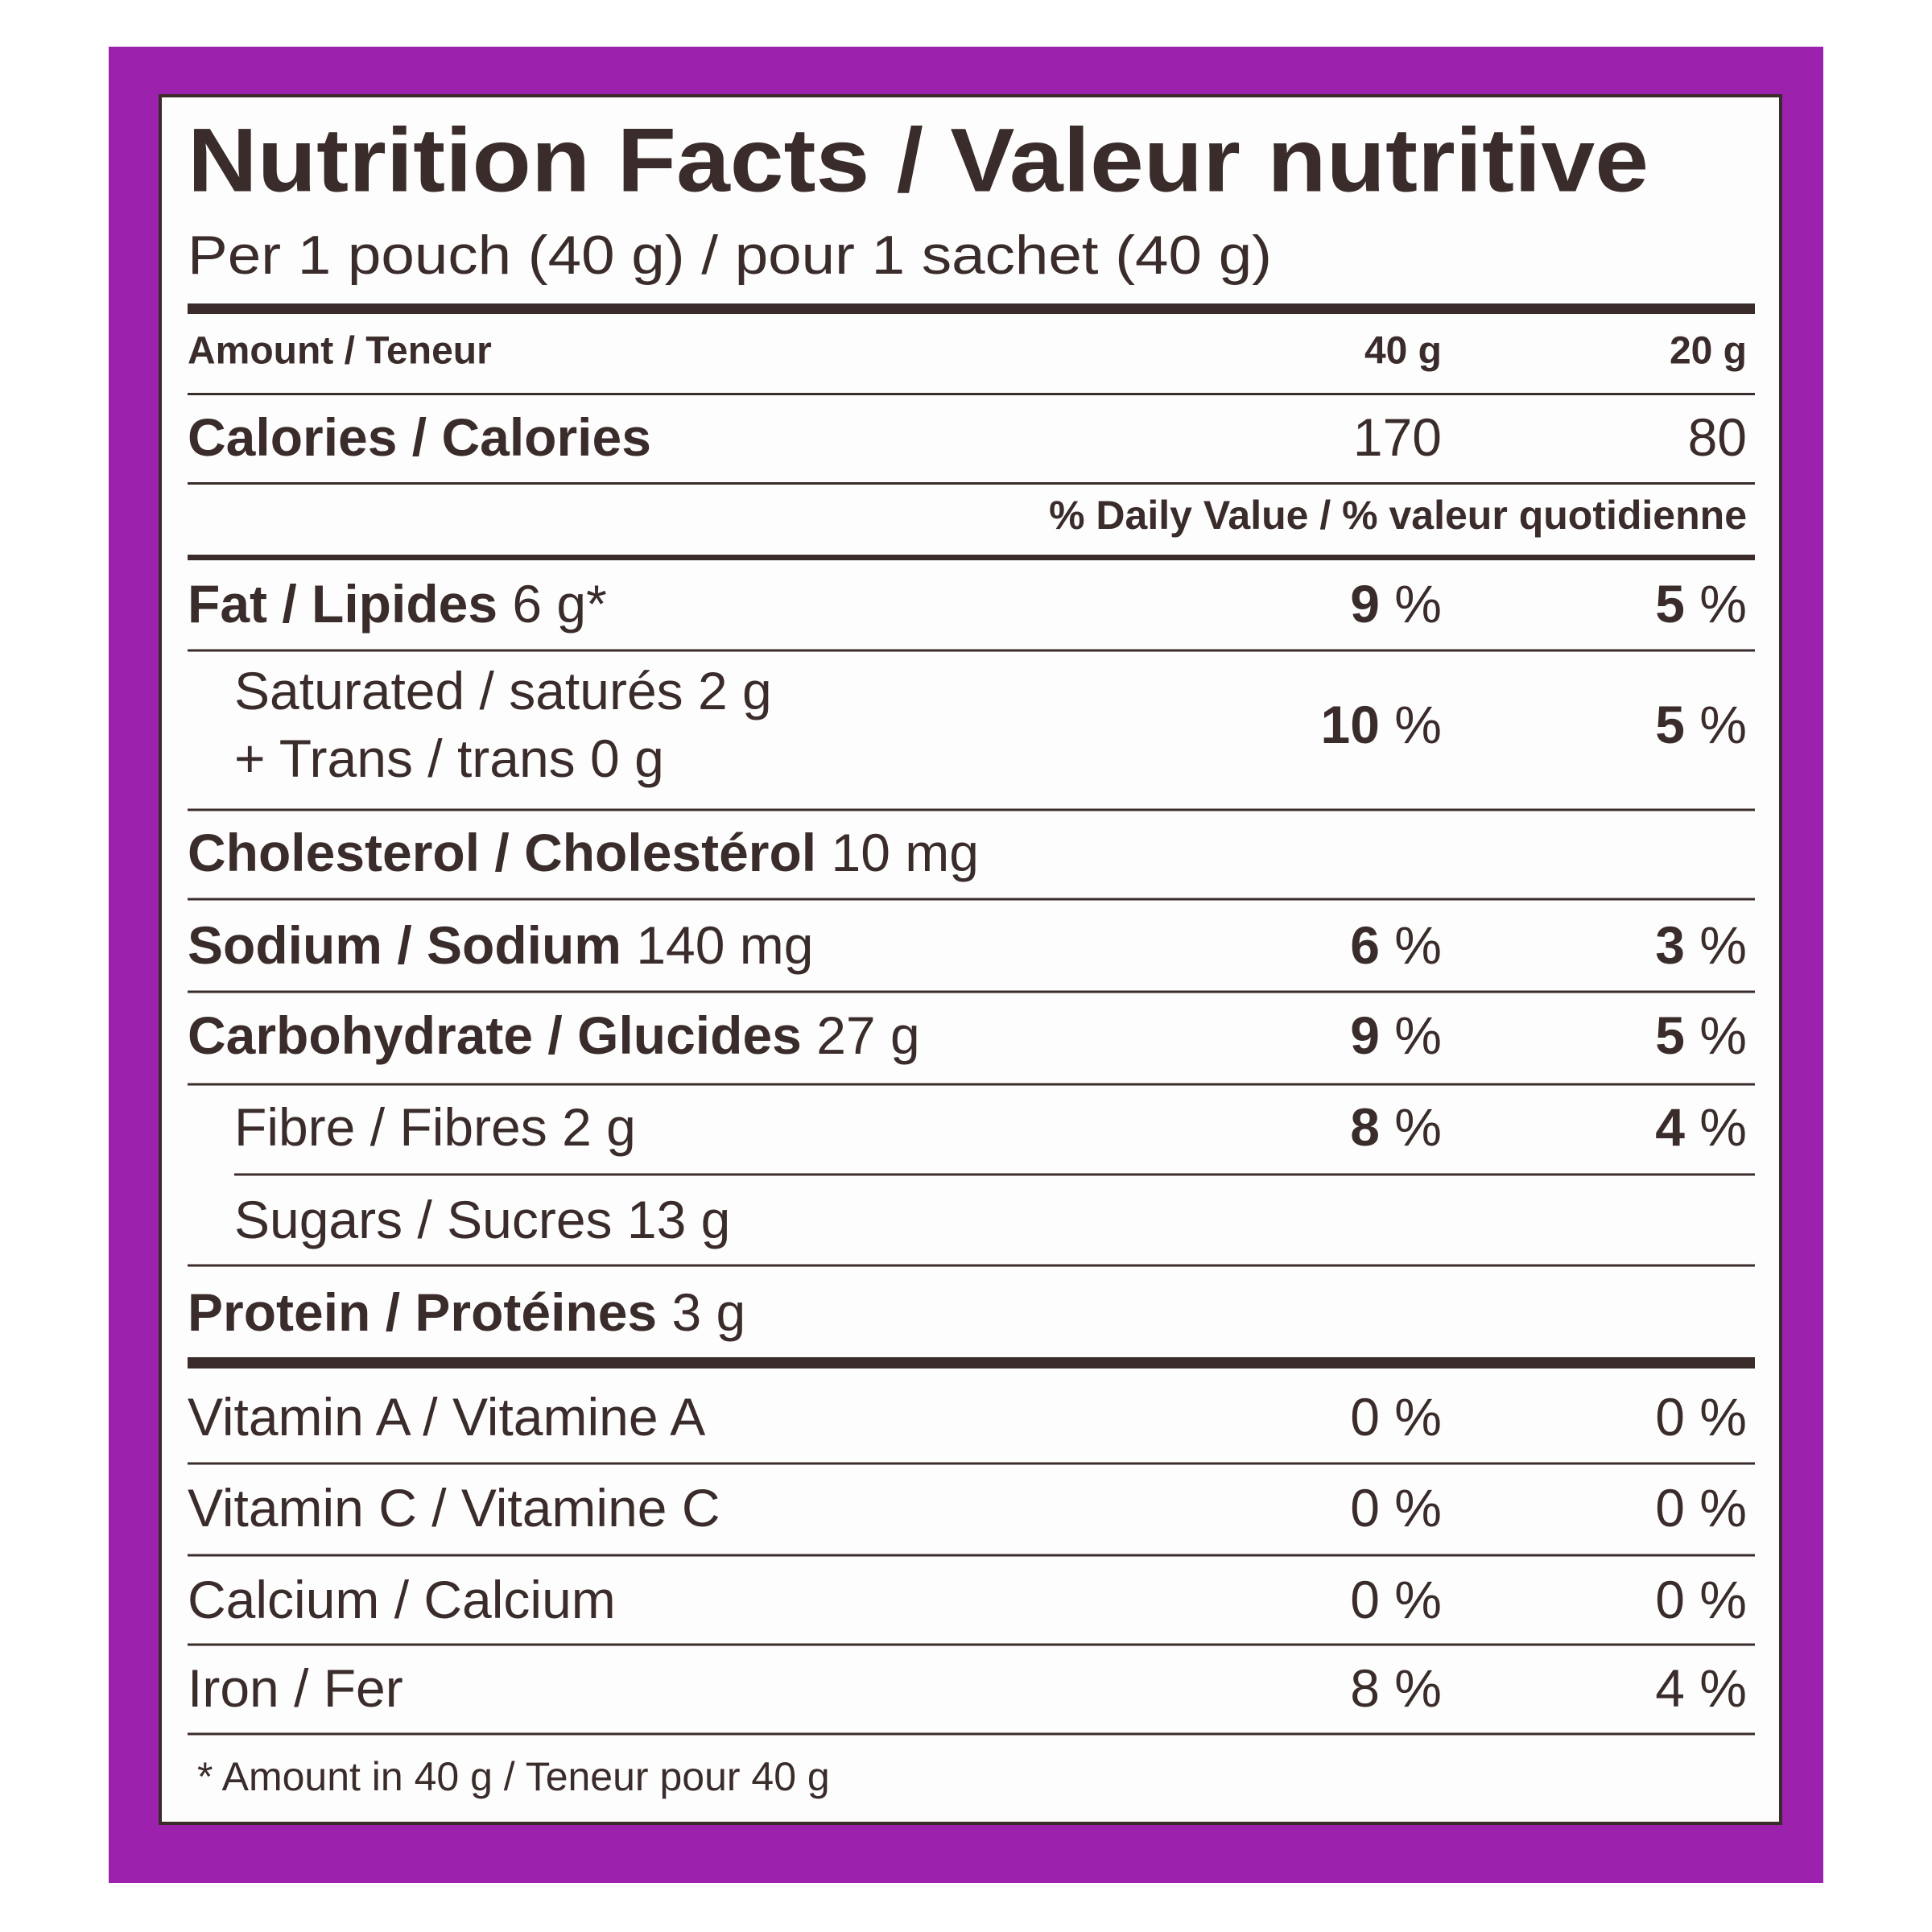 The width and height of the screenshot is (1932, 1932). What do you see at coordinates (422, 1312) in the screenshot?
I see `nutrient-name: Protein / Protéines` at bounding box center [422, 1312].